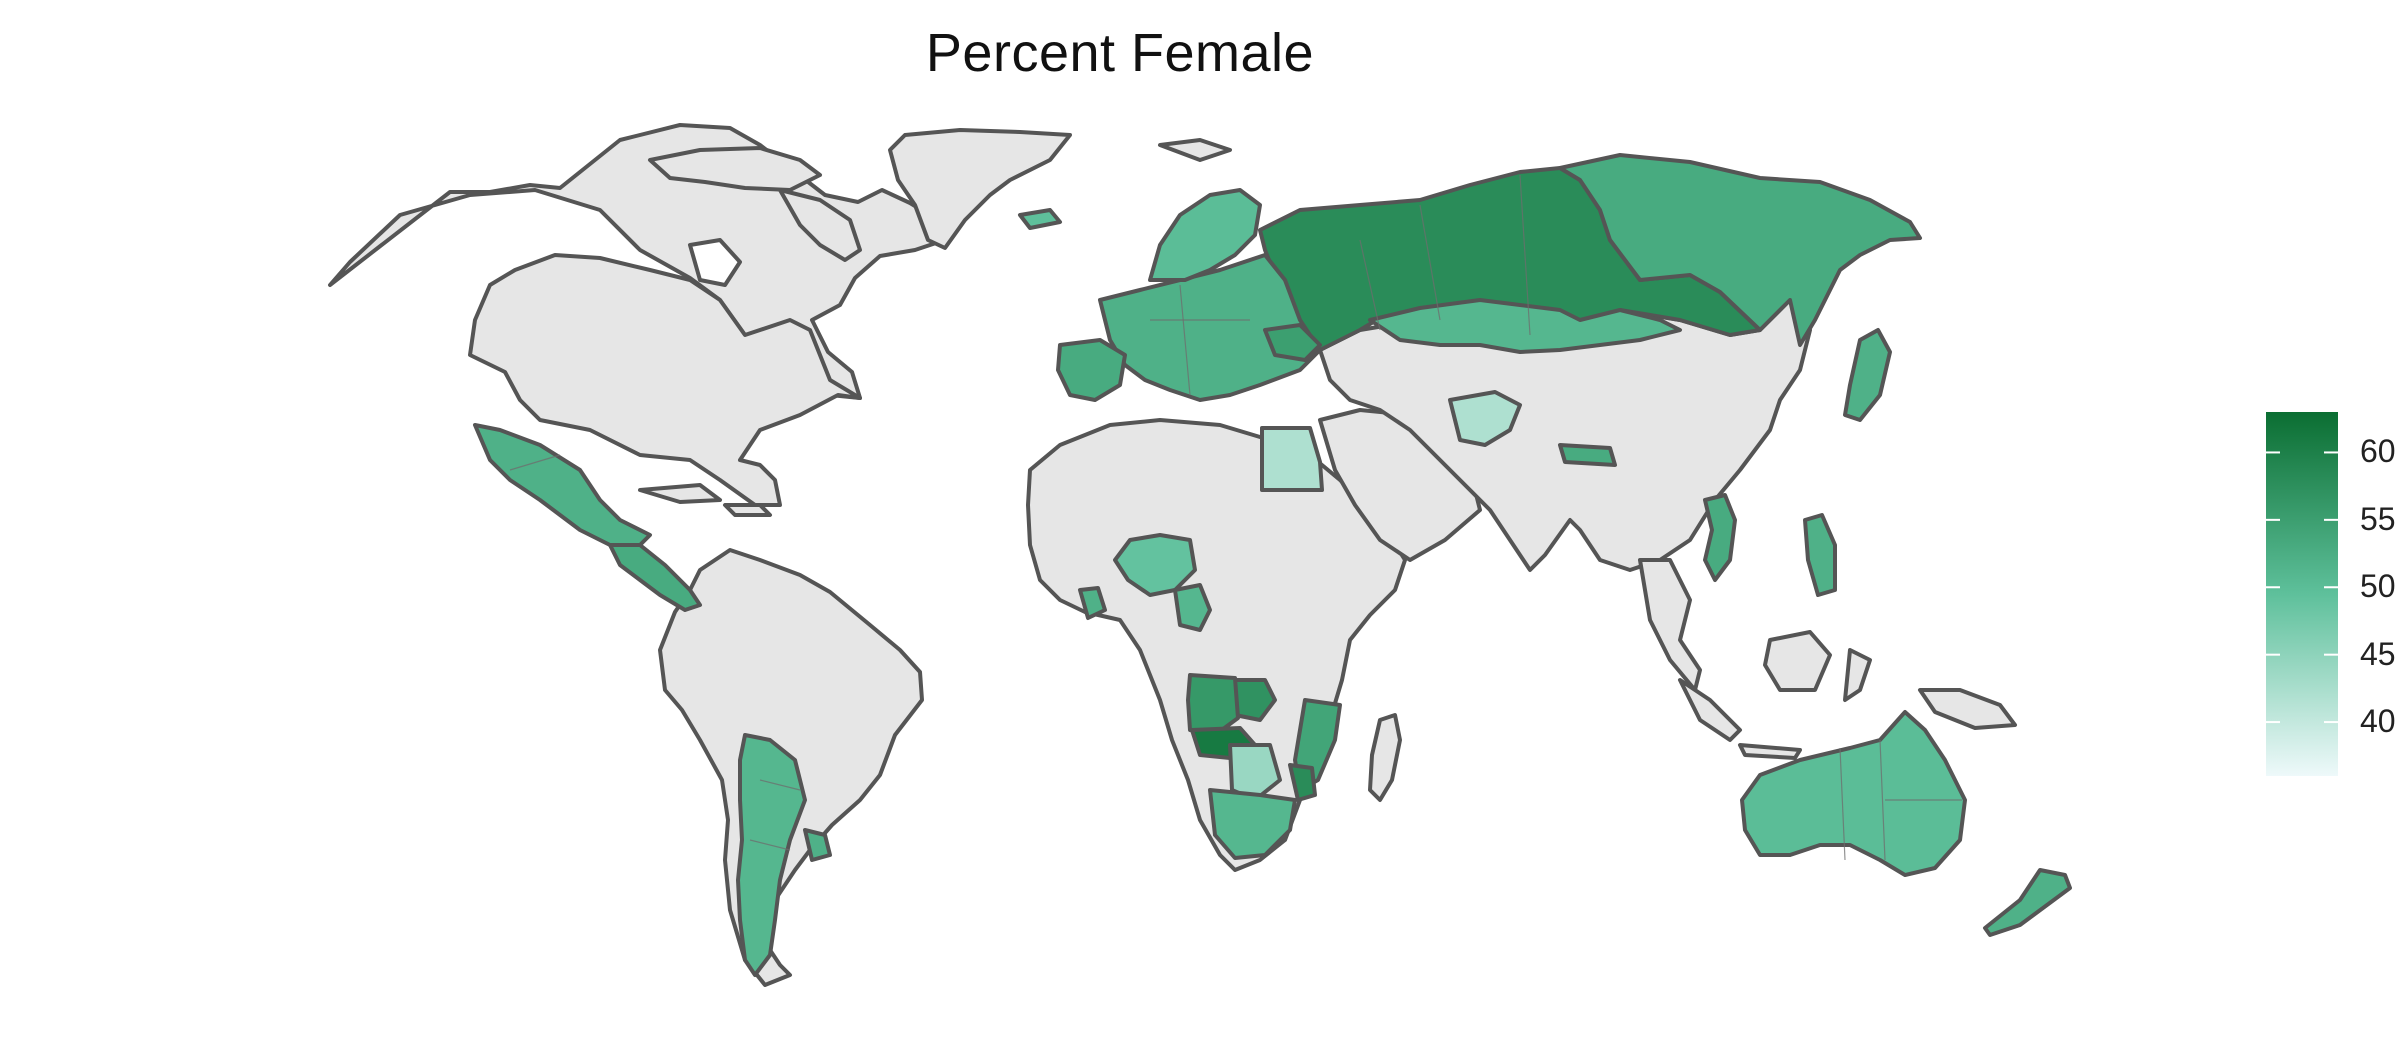  I want to click on region-new-zealand, so click(2027, 902).